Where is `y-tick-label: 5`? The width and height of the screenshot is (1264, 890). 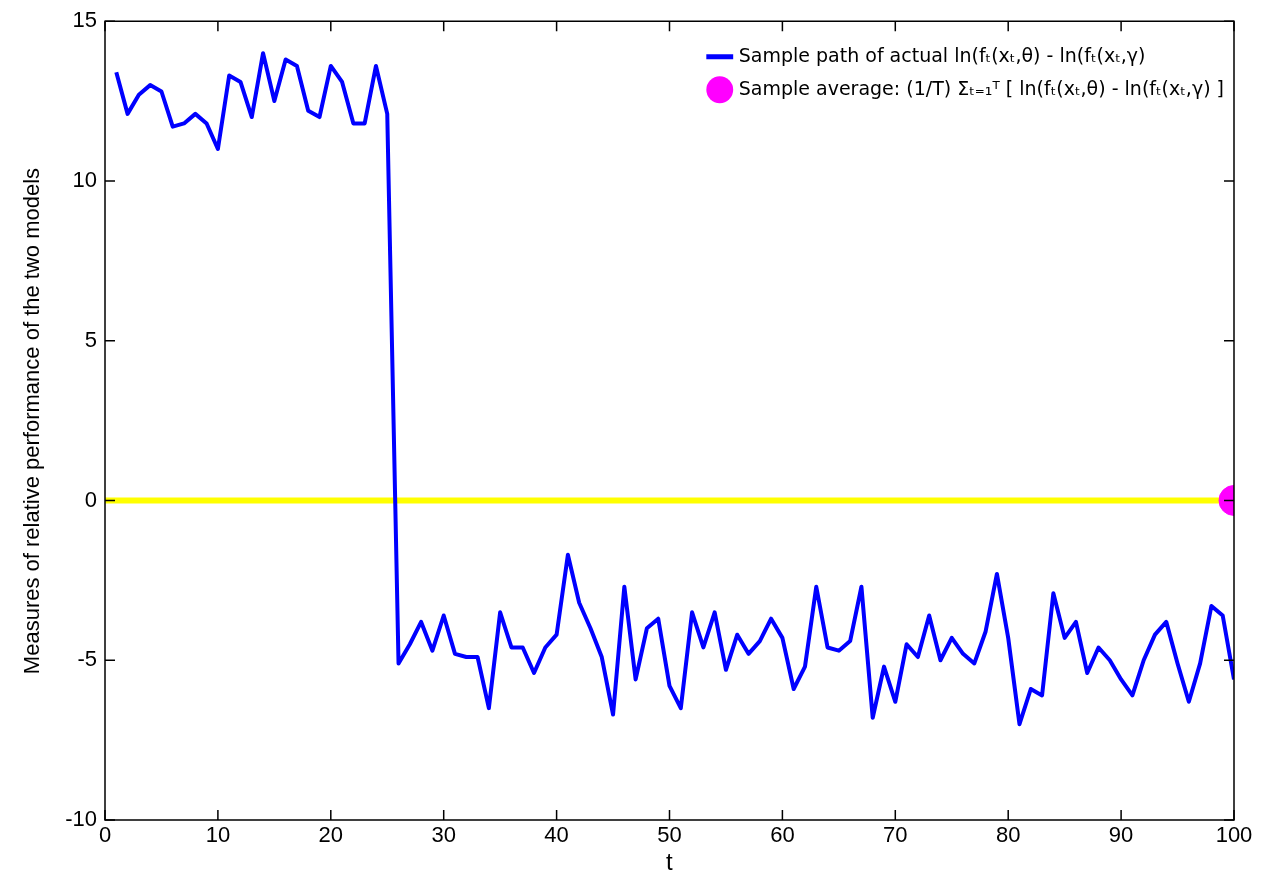 y-tick-label: 5 is located at coordinates (90, 339).